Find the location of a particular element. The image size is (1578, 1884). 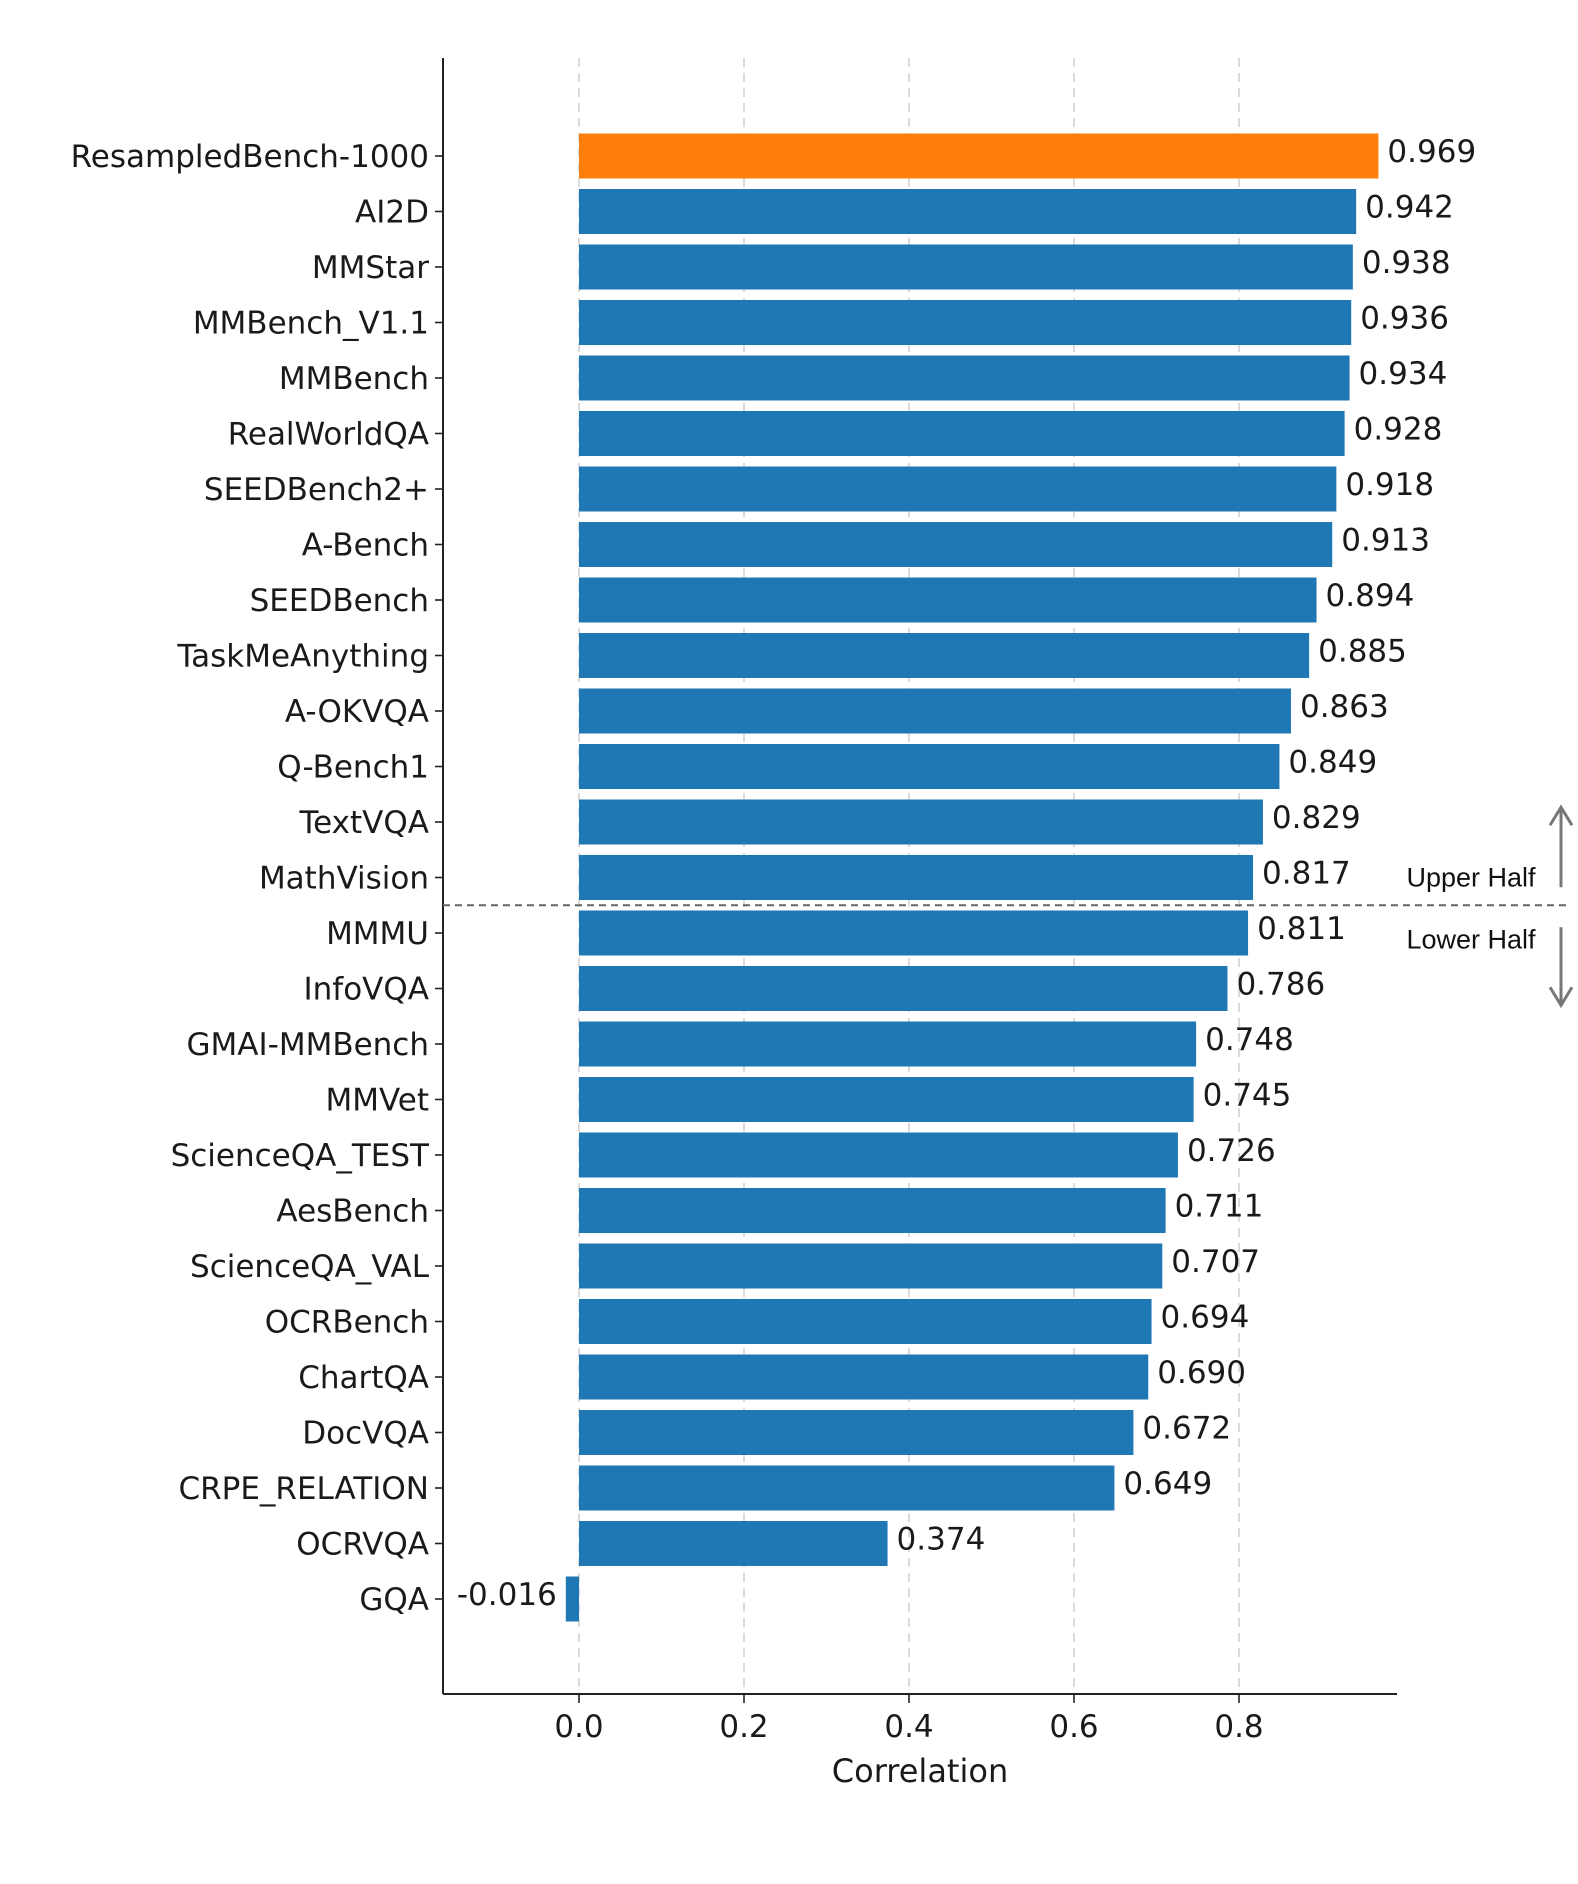

x-tick-label: 0.6 is located at coordinates (1073, 1727).